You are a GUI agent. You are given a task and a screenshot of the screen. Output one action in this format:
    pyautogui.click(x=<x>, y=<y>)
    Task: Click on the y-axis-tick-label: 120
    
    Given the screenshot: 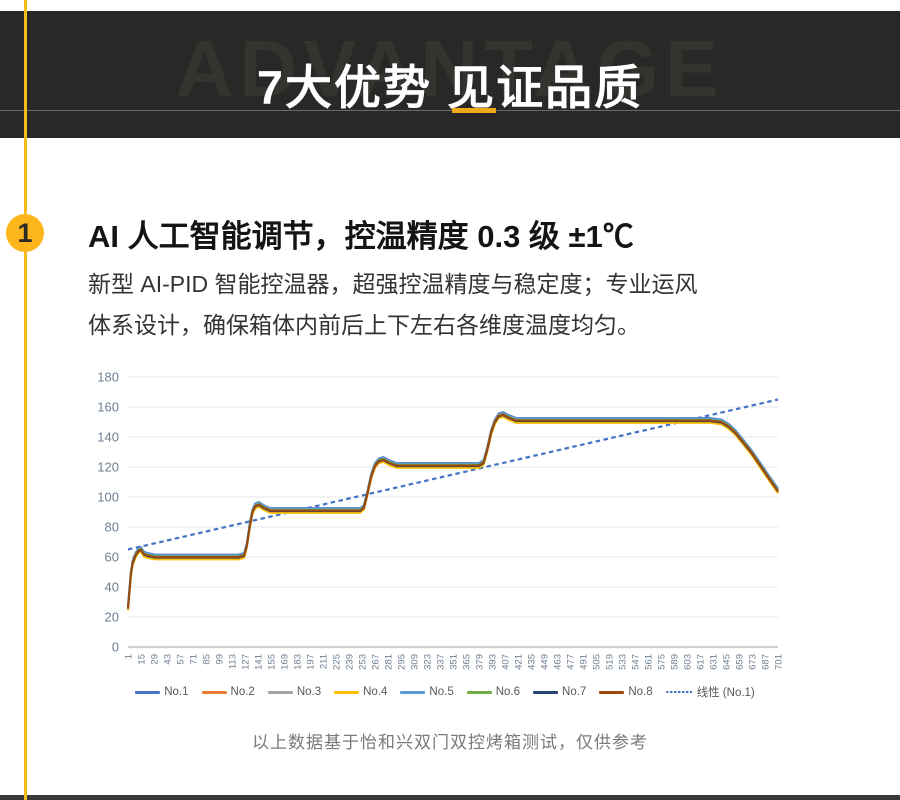 What is the action you would take?
    pyautogui.click(x=108, y=467)
    